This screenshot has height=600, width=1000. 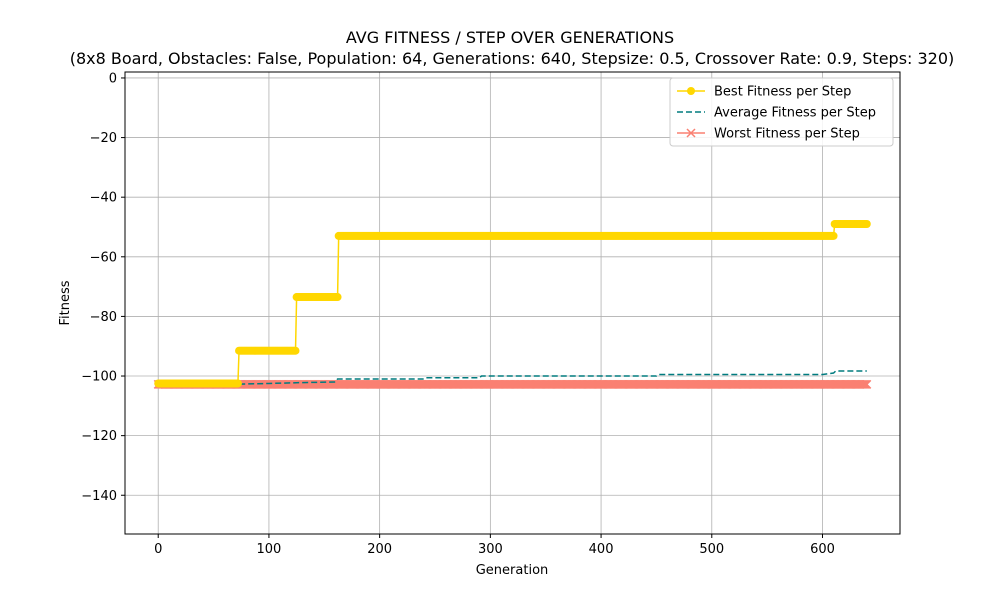 What do you see at coordinates (601, 549) in the screenshot?
I see `x-tick-label: 400` at bounding box center [601, 549].